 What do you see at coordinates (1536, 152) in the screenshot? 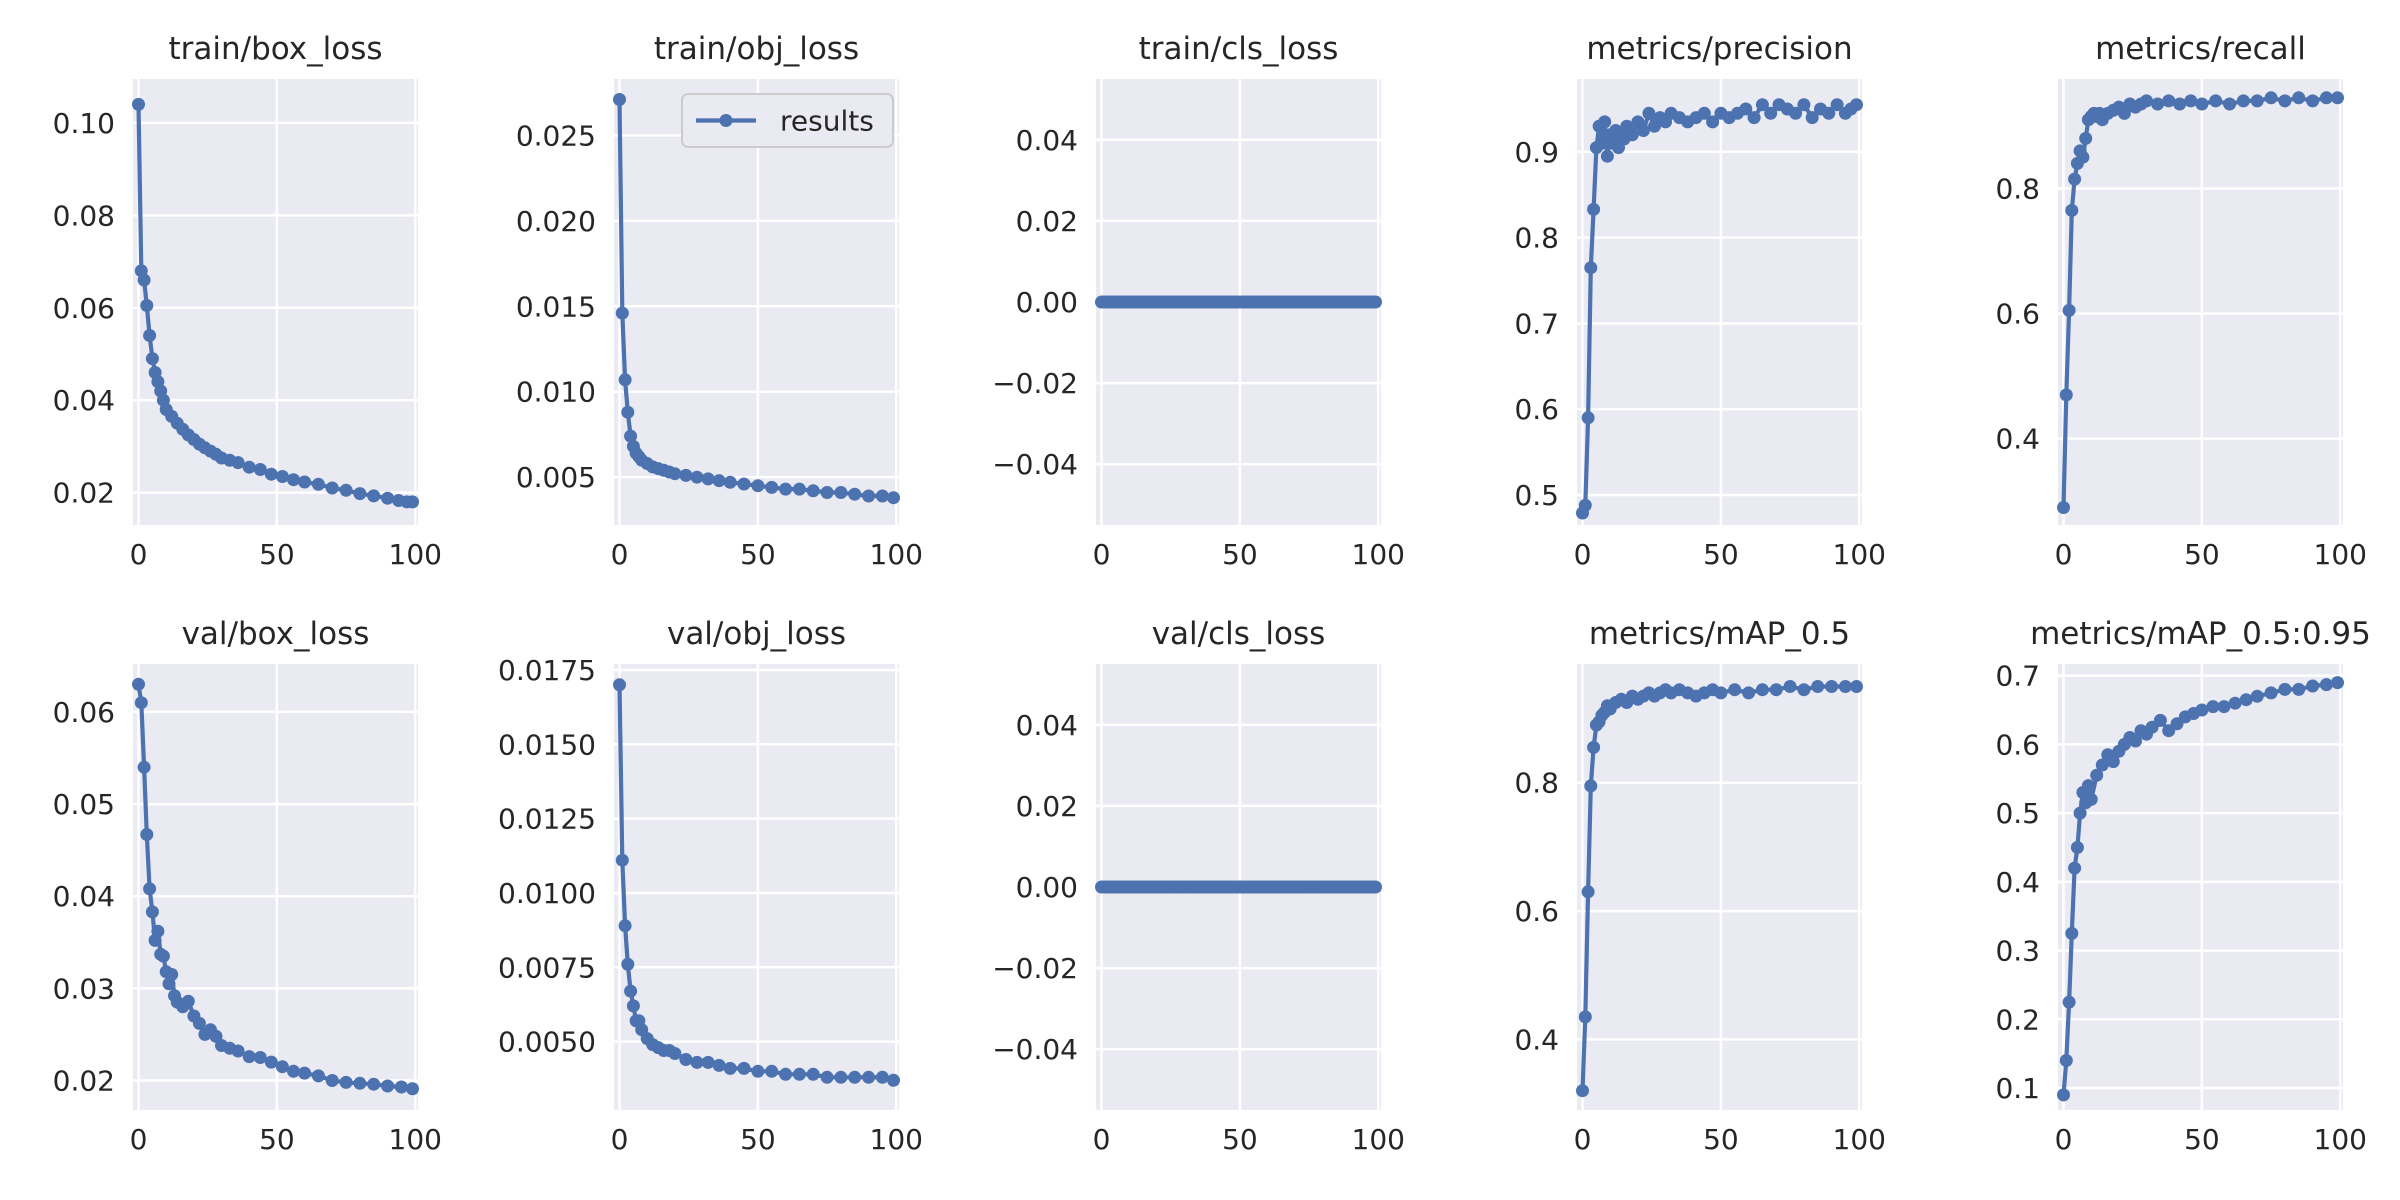
I see `y-tick-label: 0.9` at bounding box center [1536, 152].